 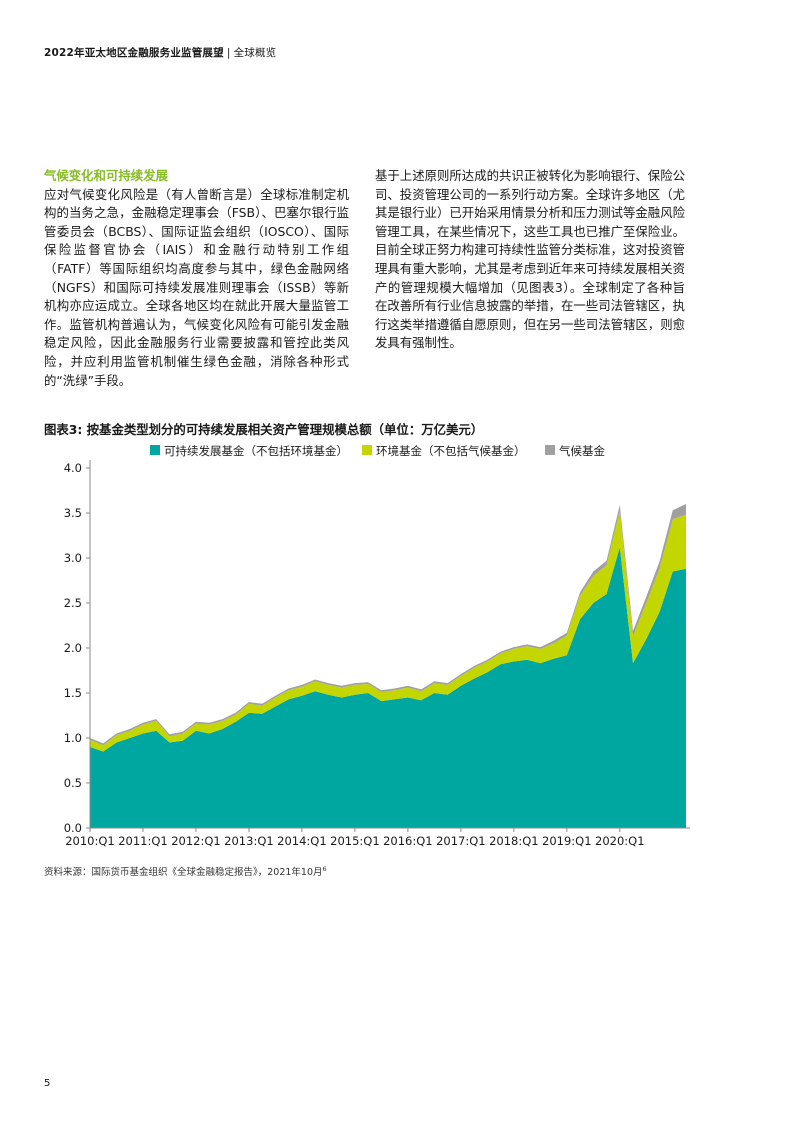 I want to click on y-tick-label: 4.0, so click(x=73, y=468).